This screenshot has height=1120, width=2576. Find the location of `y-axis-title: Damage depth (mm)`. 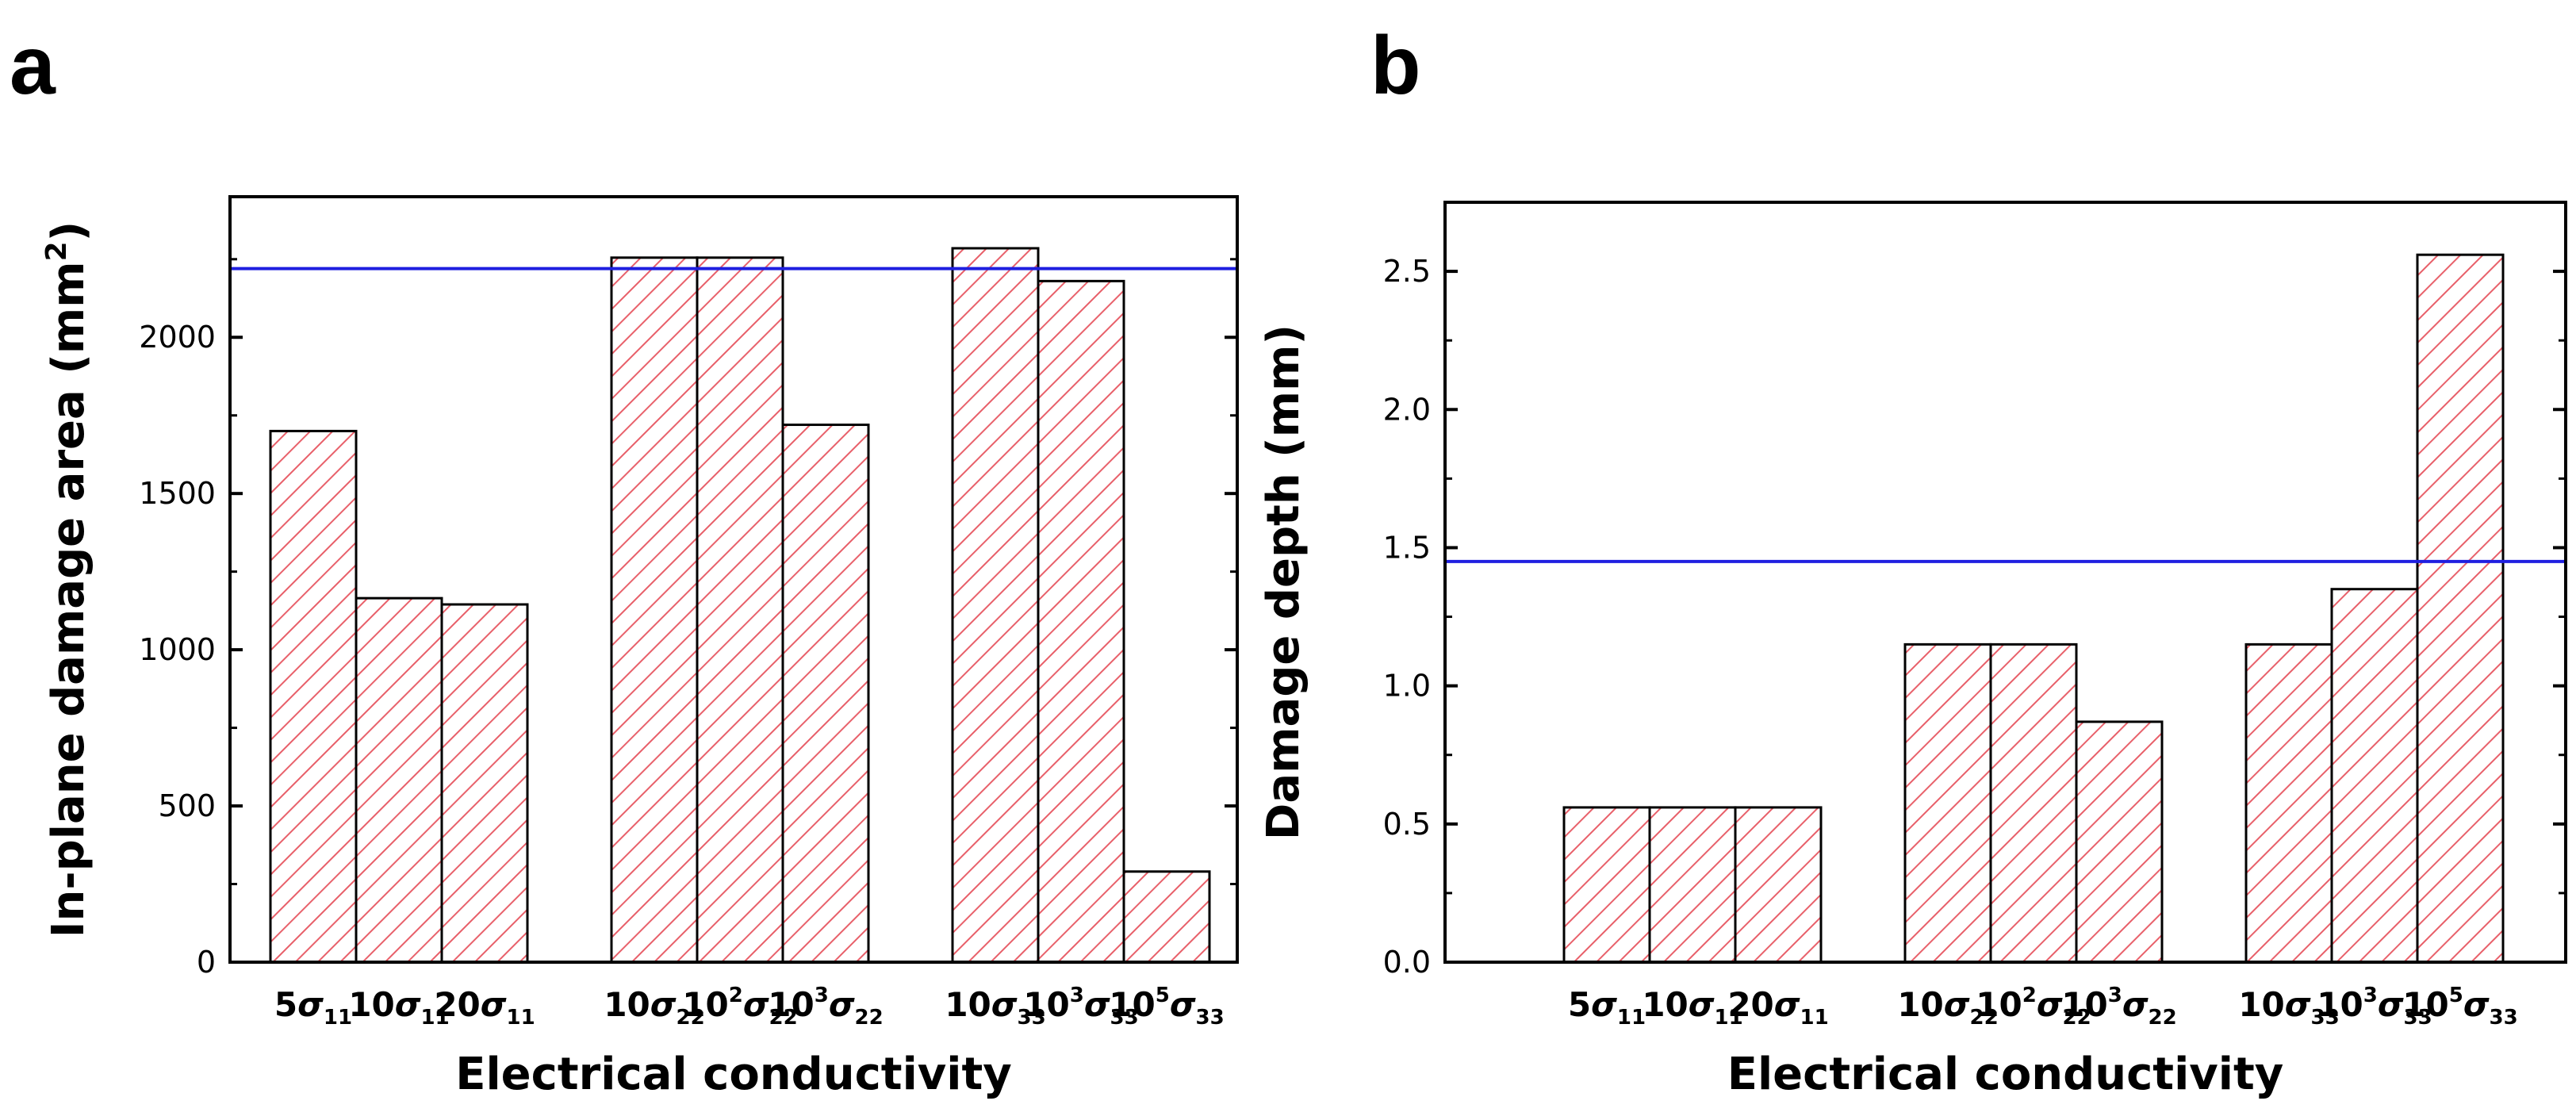

y-axis-title: Damage depth (mm) is located at coordinates (1283, 582).